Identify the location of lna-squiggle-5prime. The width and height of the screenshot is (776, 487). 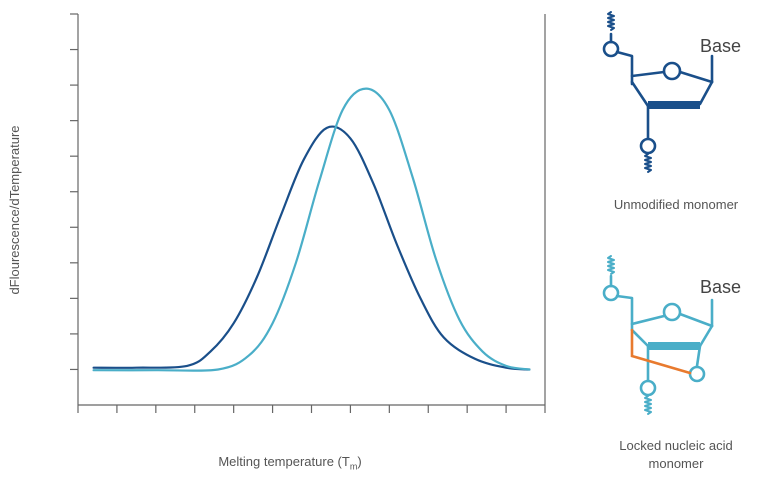
(611, 265).